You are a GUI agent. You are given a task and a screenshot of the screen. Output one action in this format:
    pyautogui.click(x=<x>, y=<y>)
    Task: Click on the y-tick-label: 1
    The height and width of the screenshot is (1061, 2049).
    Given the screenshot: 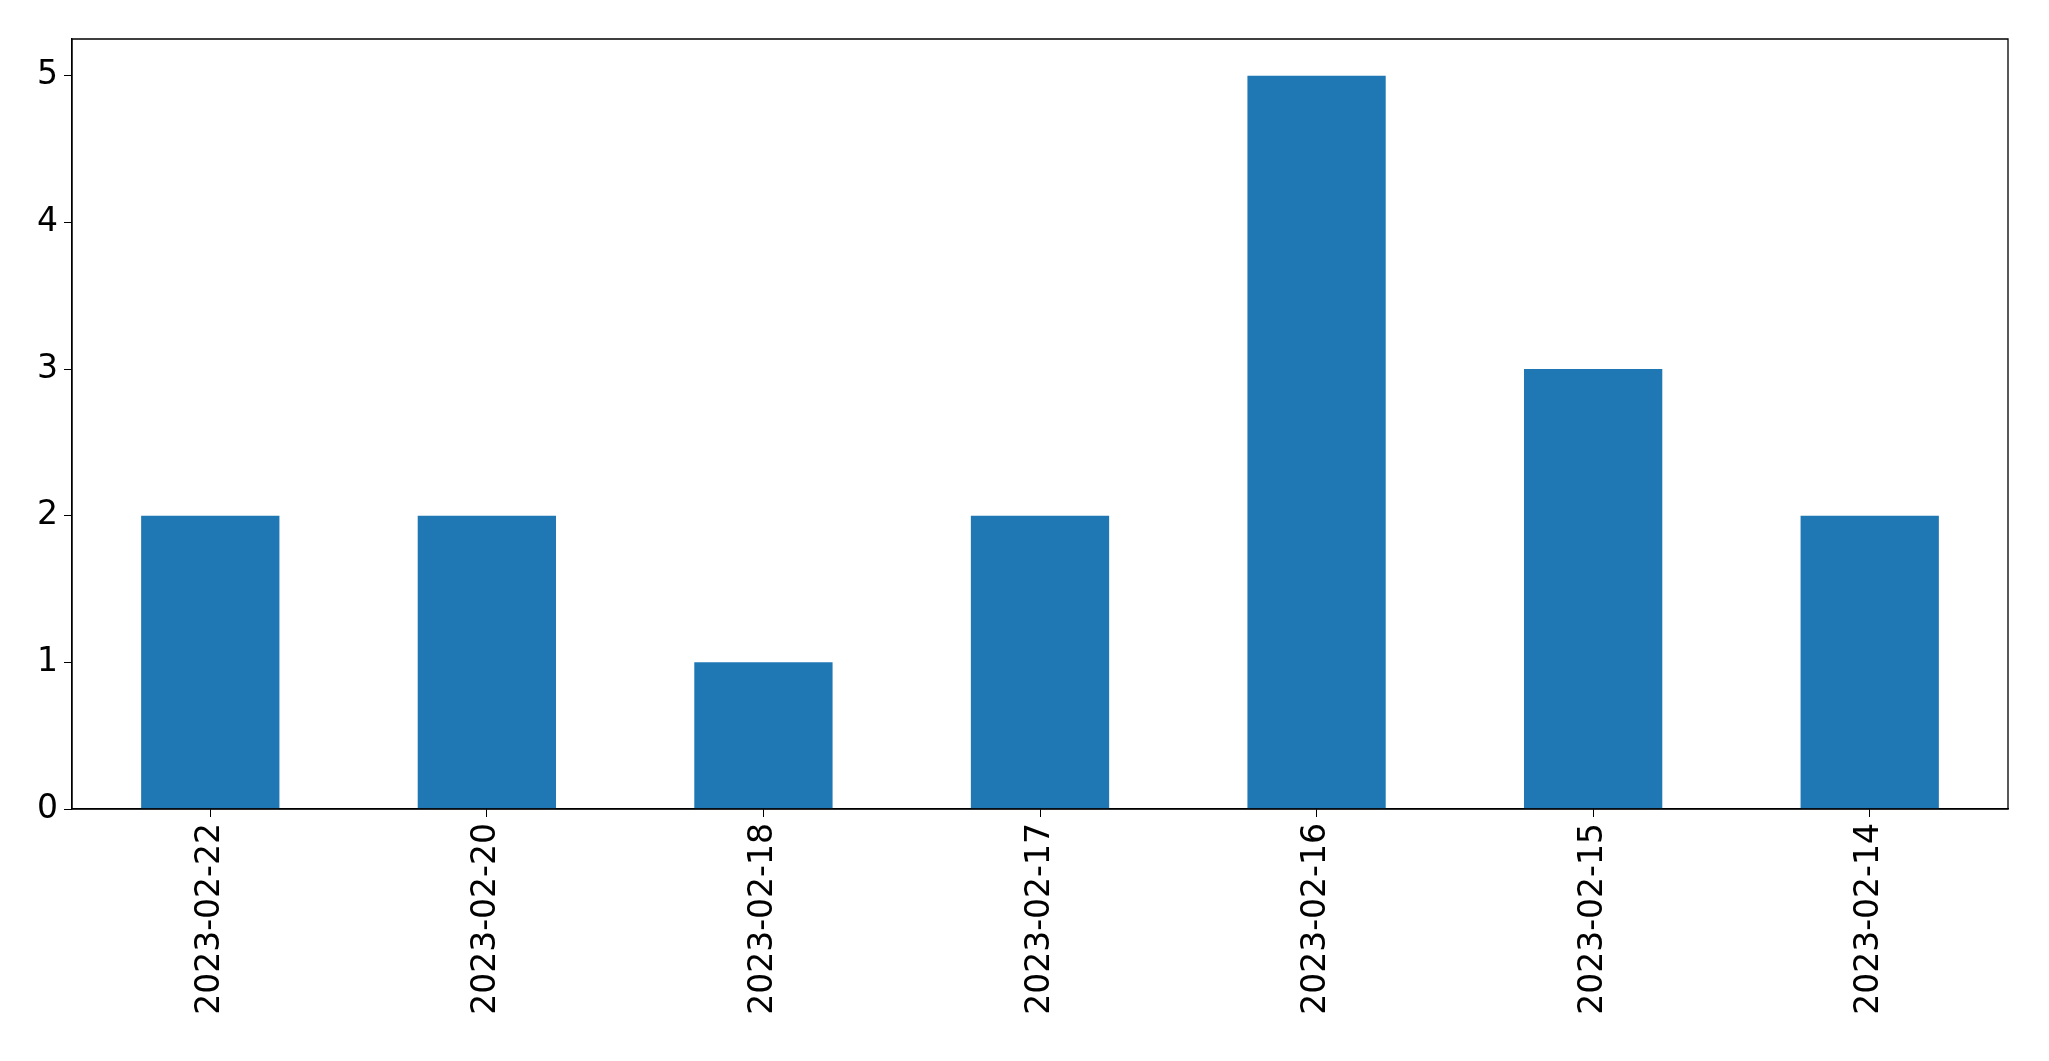 What is the action you would take?
    pyautogui.click(x=47, y=659)
    